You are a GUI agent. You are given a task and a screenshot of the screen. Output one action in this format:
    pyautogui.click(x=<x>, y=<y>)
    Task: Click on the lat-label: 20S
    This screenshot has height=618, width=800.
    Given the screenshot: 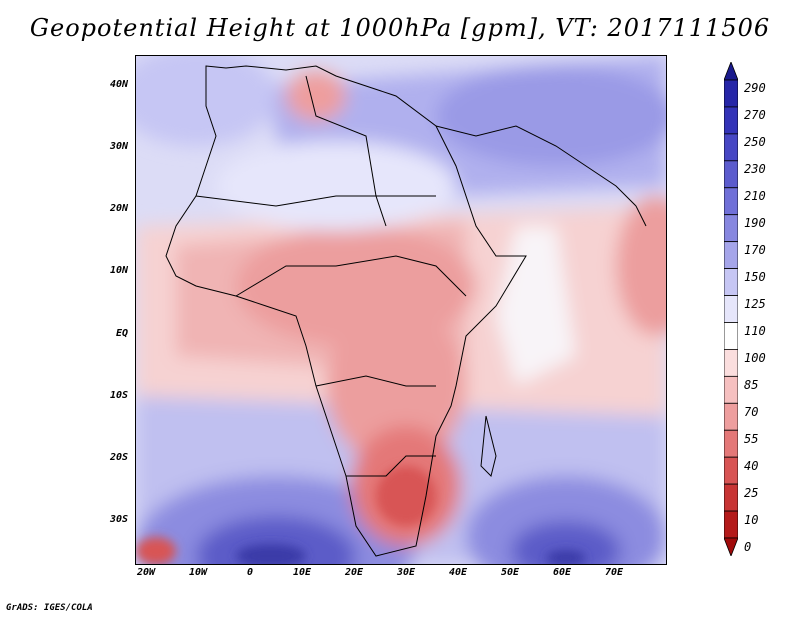 What is the action you would take?
    pyautogui.click(x=118, y=457)
    